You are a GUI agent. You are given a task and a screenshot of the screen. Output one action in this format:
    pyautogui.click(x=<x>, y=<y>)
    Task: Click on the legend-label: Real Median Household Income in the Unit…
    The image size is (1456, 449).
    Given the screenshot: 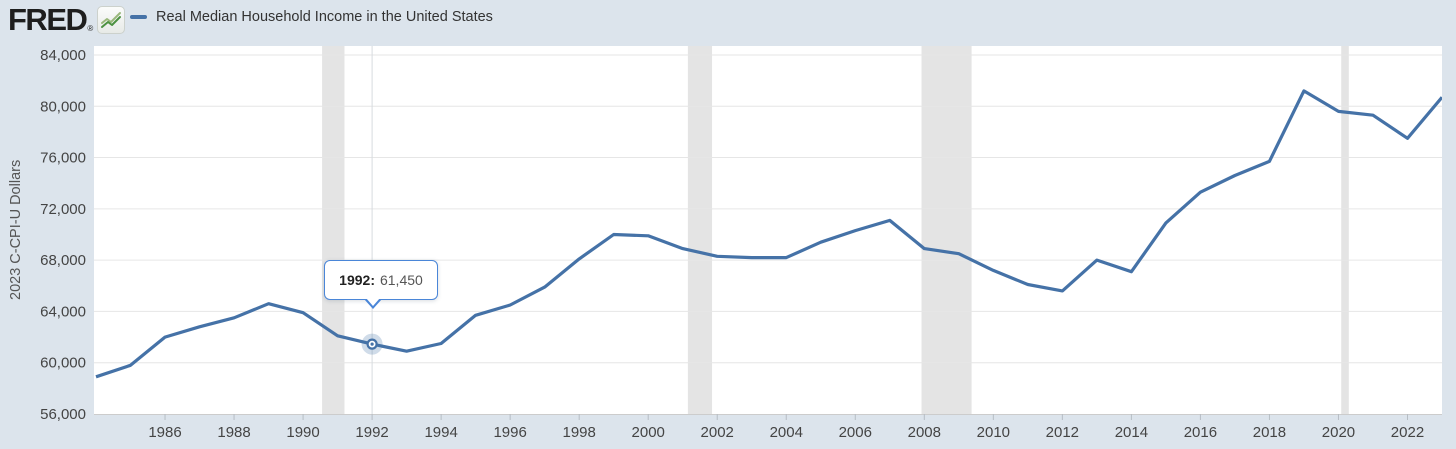 What is the action you would take?
    pyautogui.click(x=324, y=17)
    